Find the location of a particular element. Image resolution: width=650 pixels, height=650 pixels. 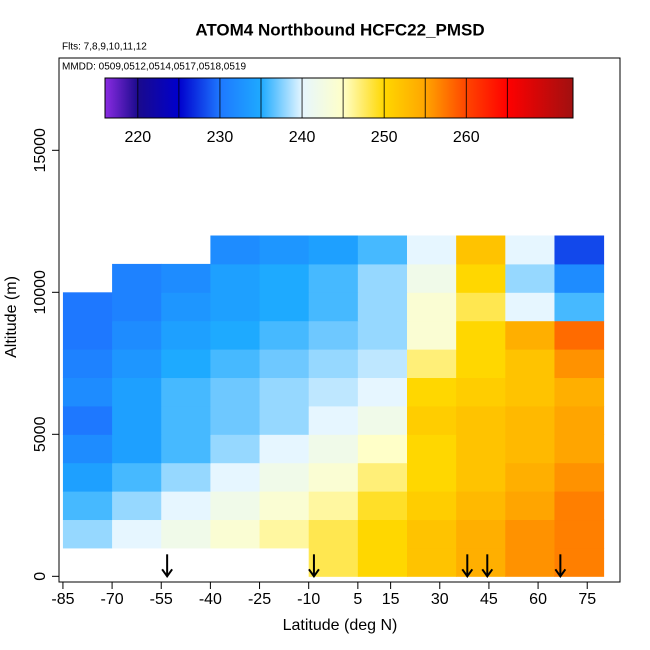

x-tick-label: -85 is located at coordinates (62, 599).